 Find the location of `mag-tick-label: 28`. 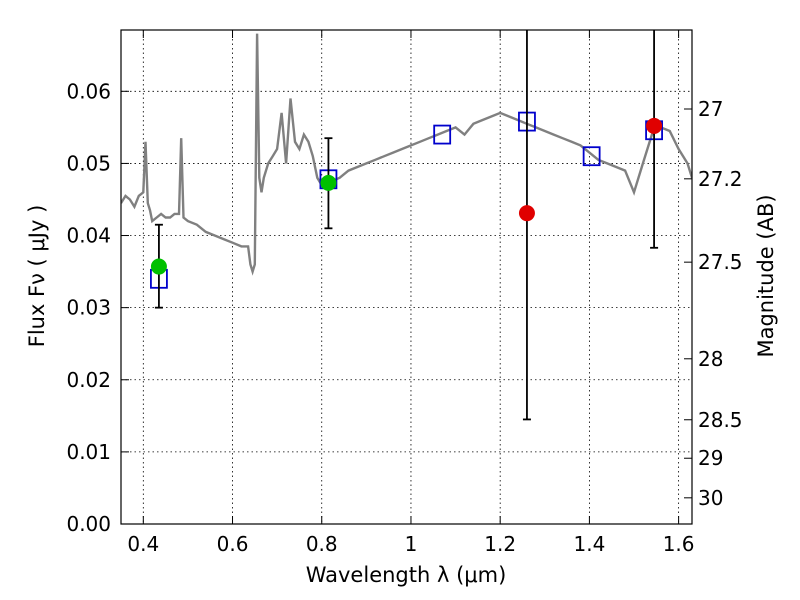

mag-tick-label: 28 is located at coordinates (710, 359).